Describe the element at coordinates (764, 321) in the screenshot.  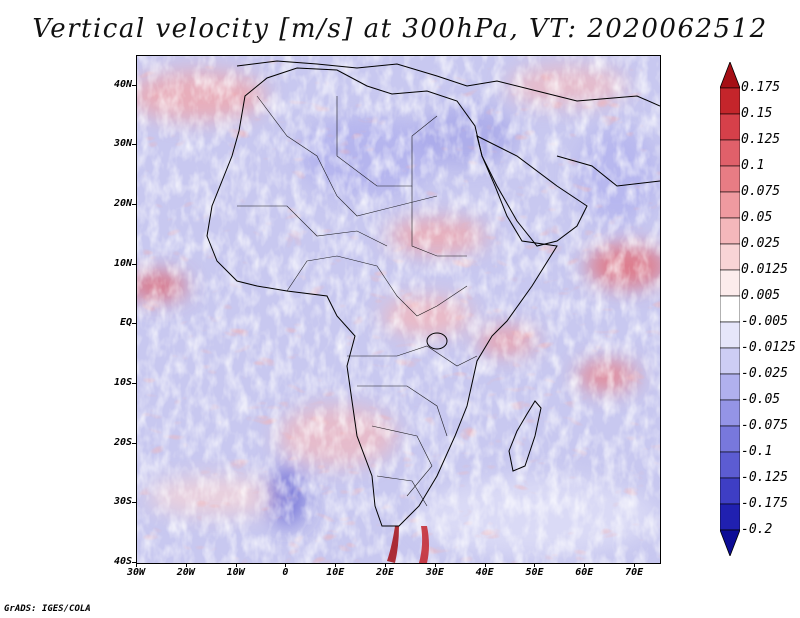
I see `colorbar-label: -0.005` at that location.